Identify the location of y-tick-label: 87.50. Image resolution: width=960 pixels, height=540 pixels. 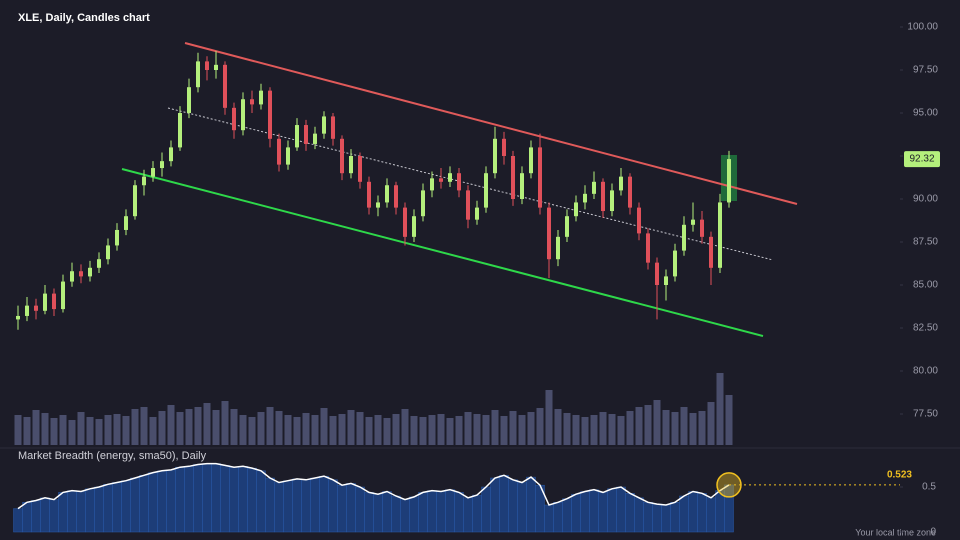
(925, 242).